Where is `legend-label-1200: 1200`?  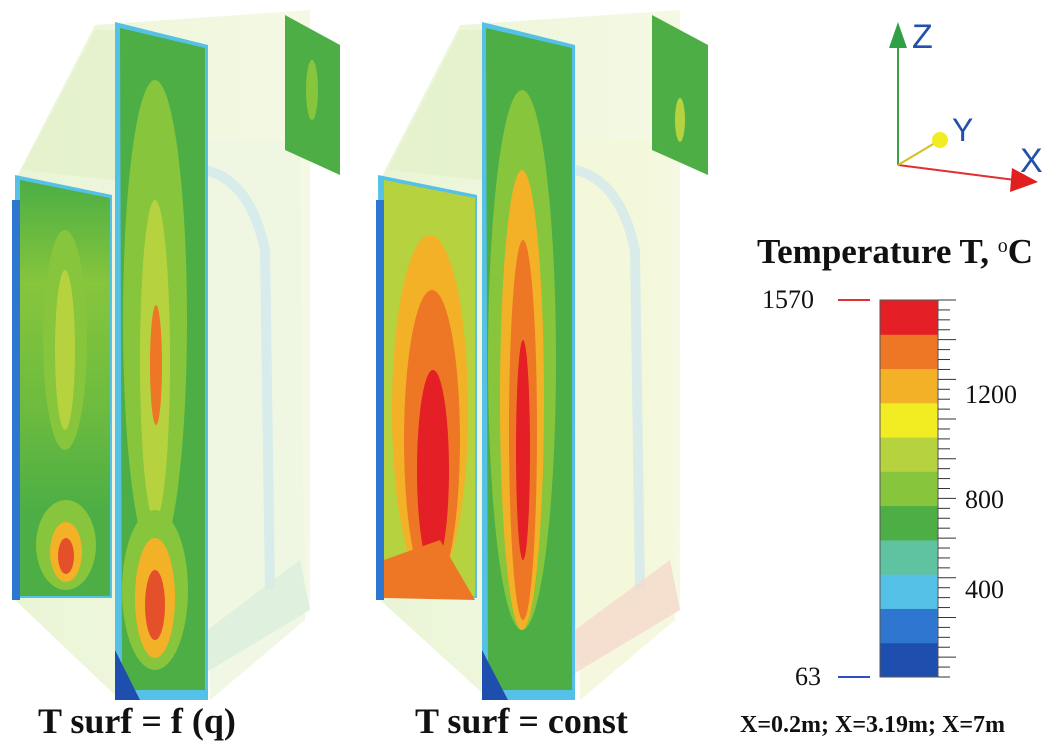 legend-label-1200: 1200 is located at coordinates (991, 394).